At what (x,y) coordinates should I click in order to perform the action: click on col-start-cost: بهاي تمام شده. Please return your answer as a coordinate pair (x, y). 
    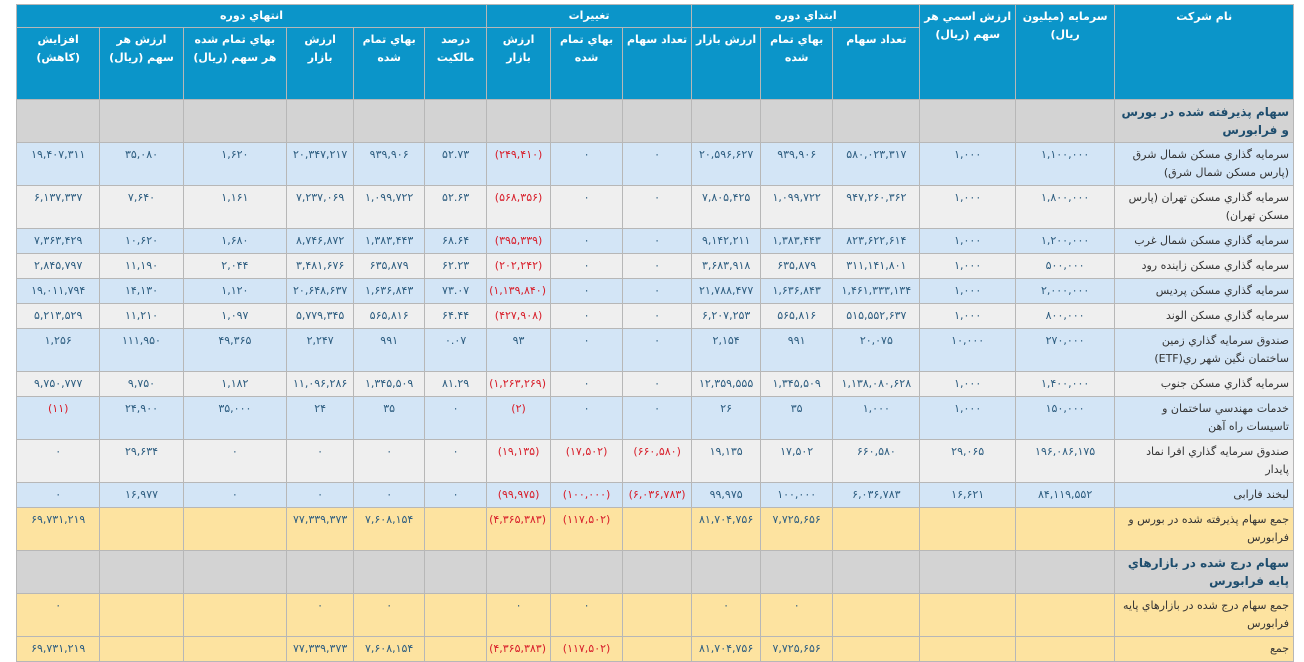
    Looking at the image, I should click on (797, 63).